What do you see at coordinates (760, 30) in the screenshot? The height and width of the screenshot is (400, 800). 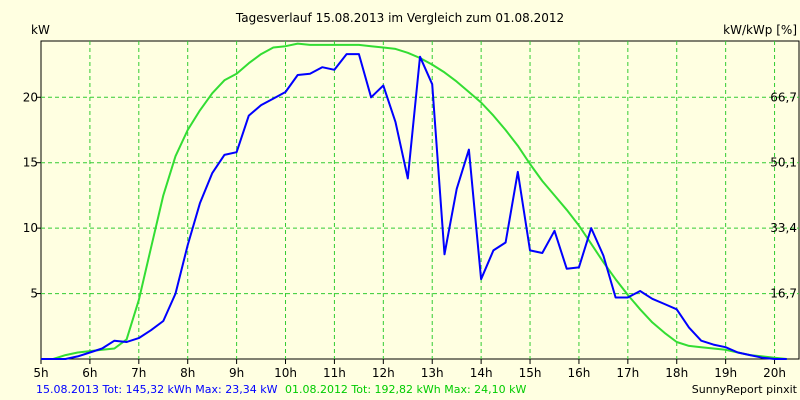 I see `y-axis-label-right: kW/kWp [%]` at bounding box center [760, 30].